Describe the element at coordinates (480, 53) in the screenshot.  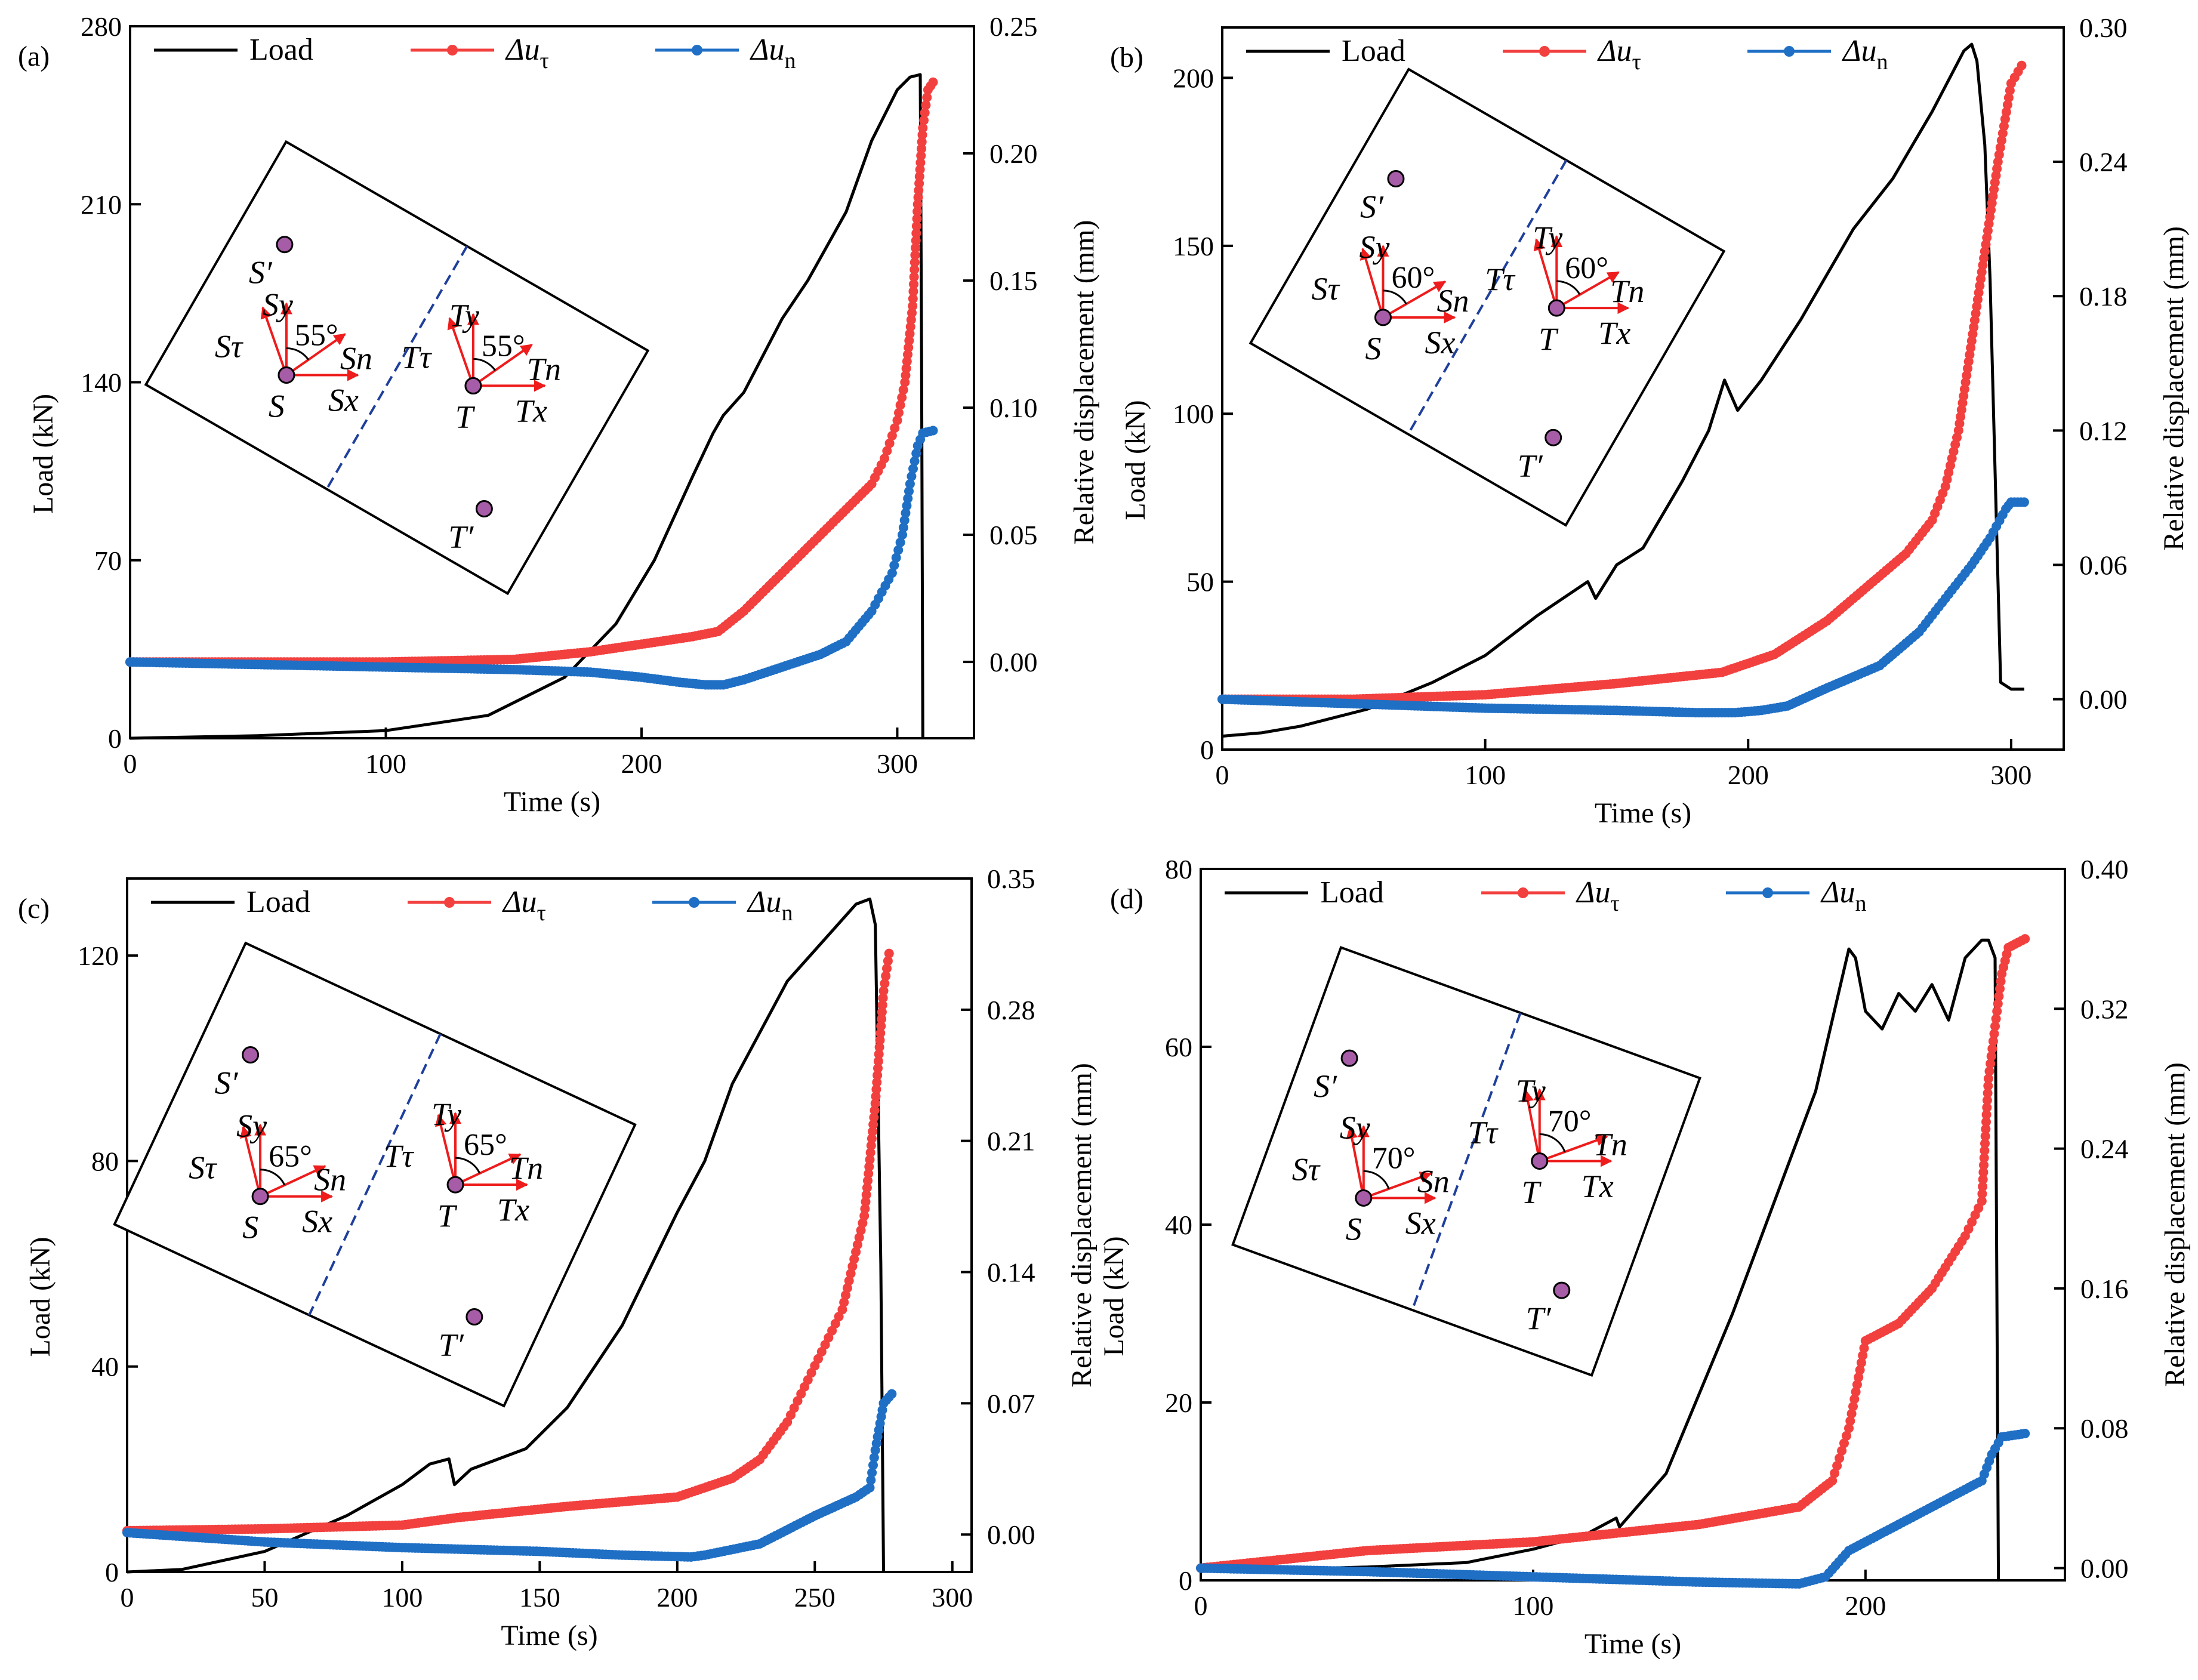
I see `legend-entry-du-tau: Δuτ` at that location.